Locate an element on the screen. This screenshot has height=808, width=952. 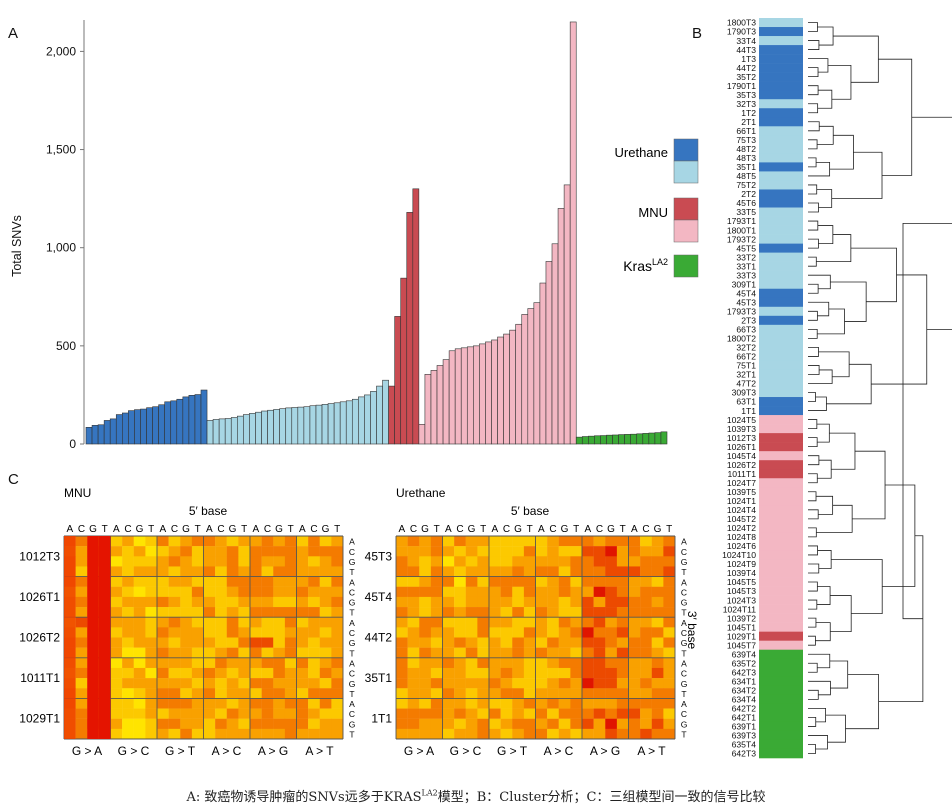
dendrogram-leaf-label: 639T4 is located at coordinates (744, 654).